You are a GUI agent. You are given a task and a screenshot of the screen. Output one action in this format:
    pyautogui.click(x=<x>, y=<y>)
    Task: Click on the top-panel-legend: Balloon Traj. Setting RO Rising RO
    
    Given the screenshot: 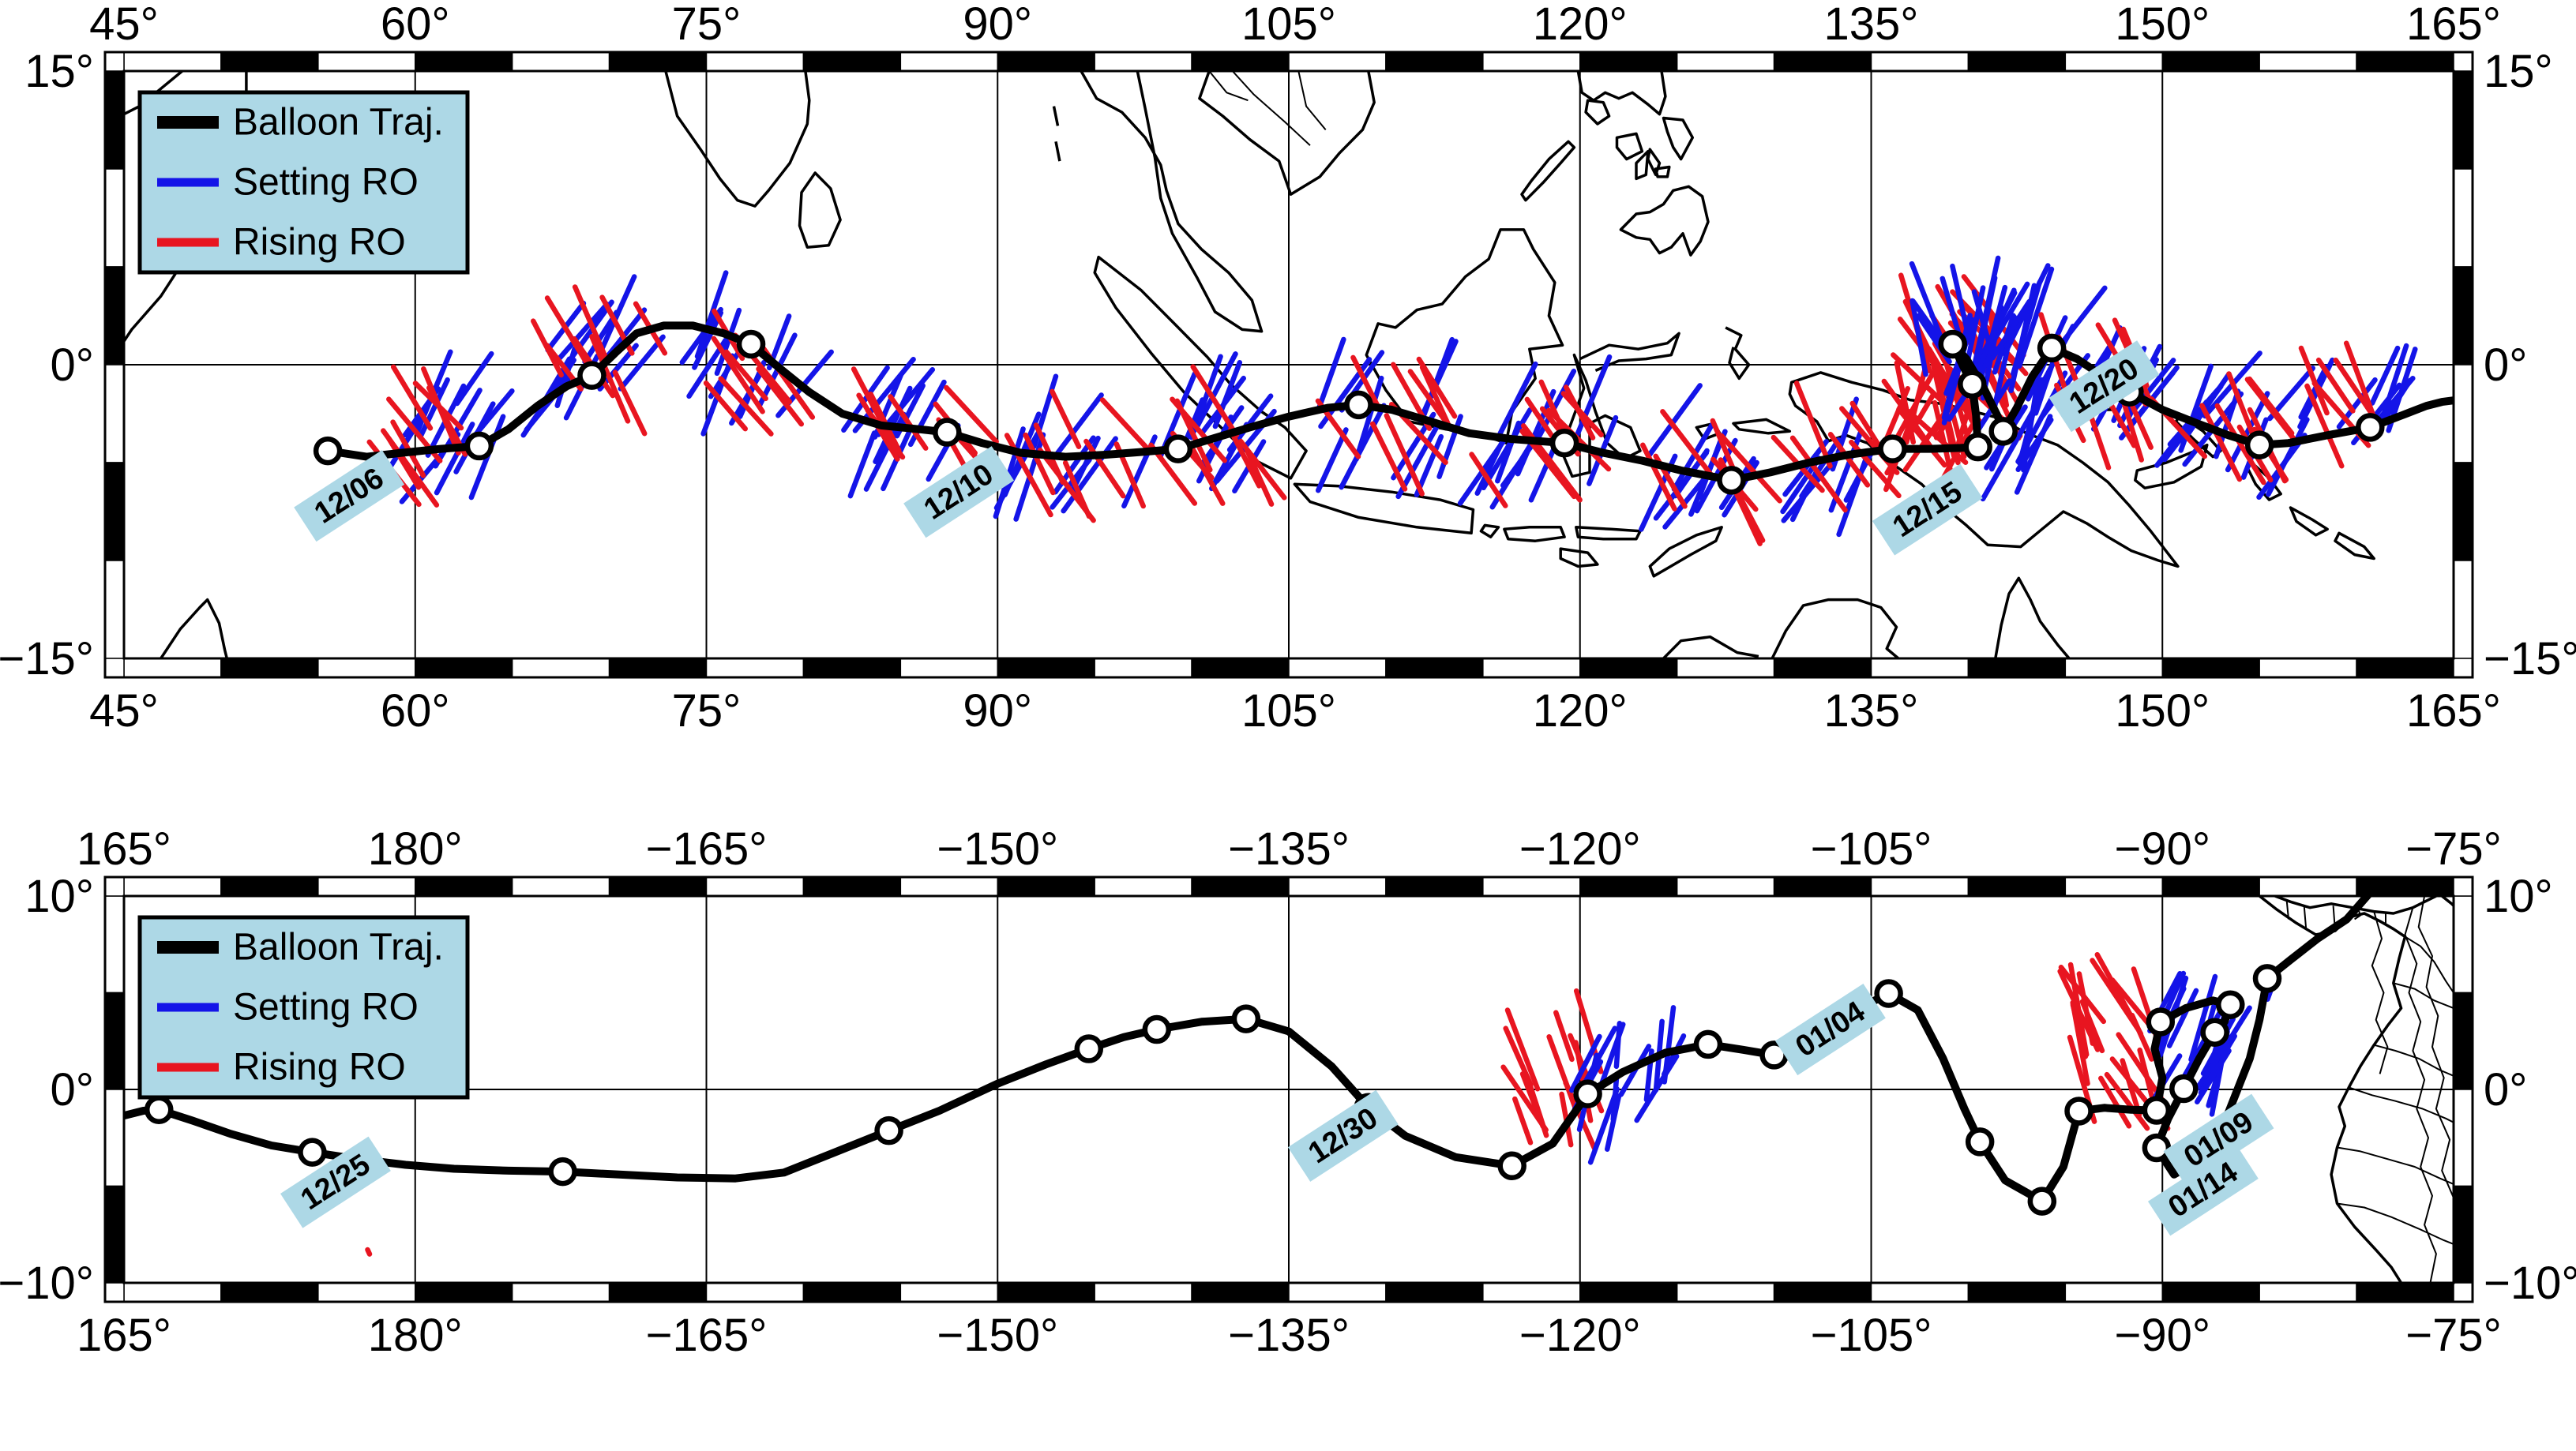 What is the action you would take?
    pyautogui.click(x=303, y=182)
    